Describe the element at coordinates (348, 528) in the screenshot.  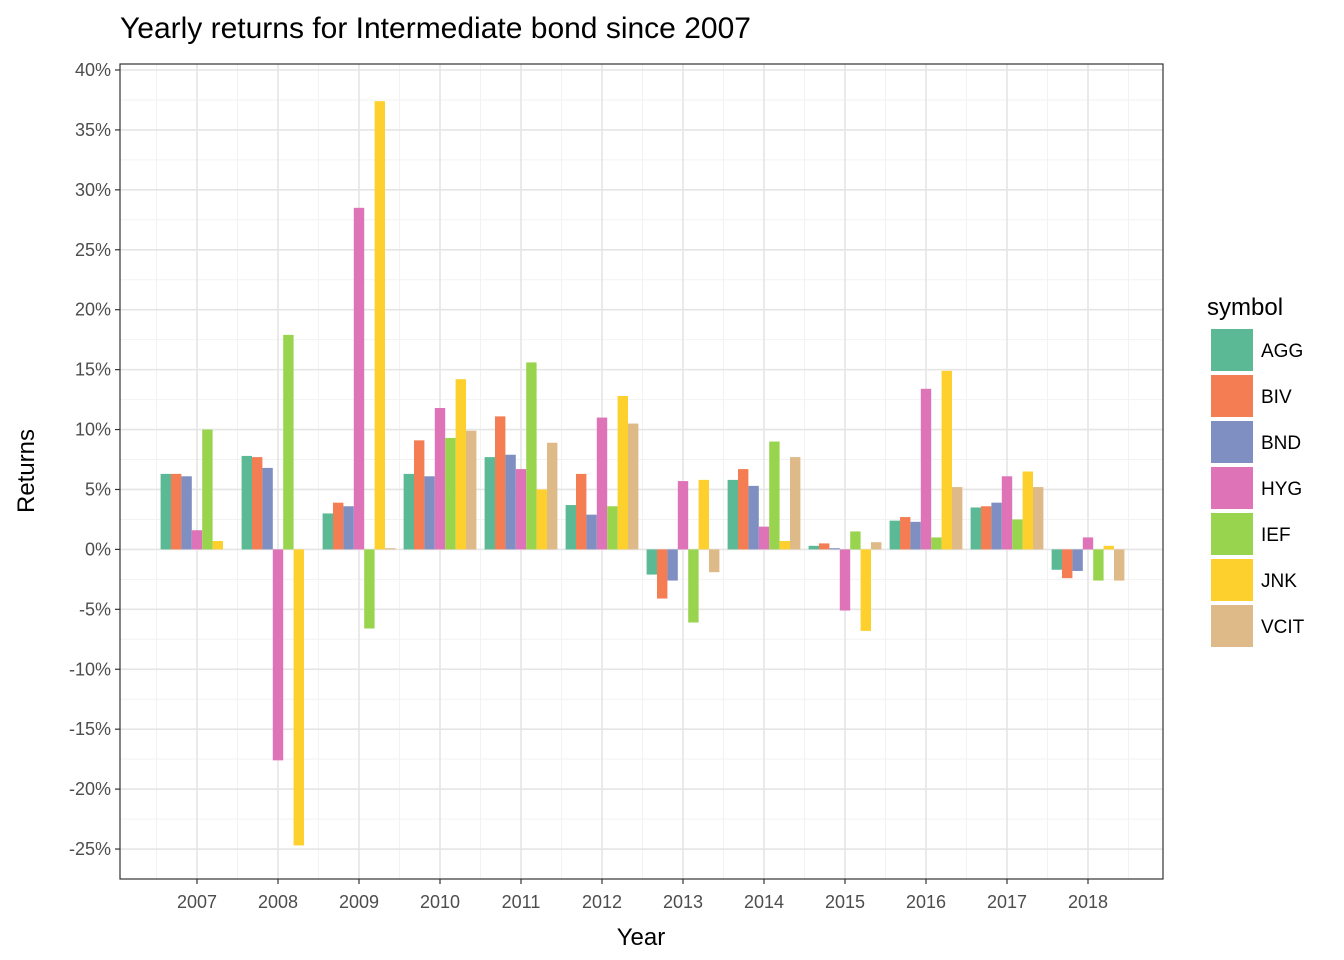
I see `bar-bnd-2009` at that location.